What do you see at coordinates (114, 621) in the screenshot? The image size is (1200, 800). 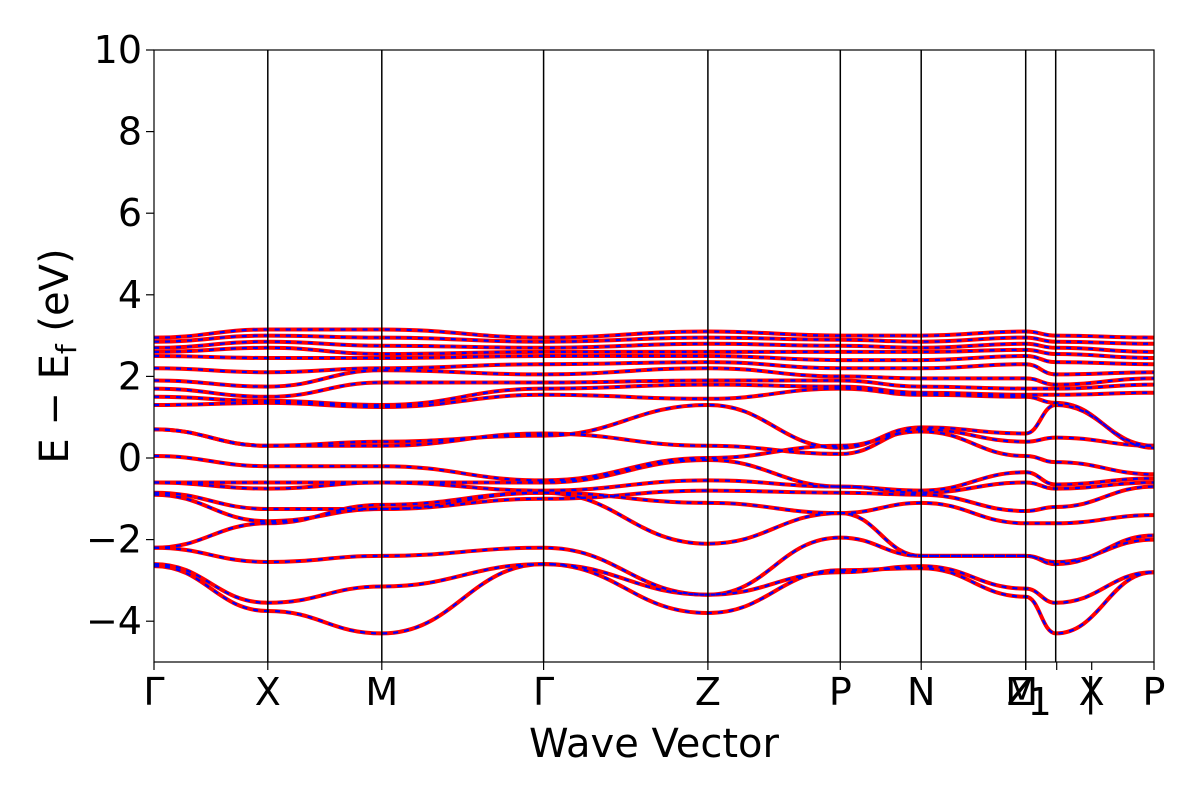 I see `y-tick-label: −4` at bounding box center [114, 621].